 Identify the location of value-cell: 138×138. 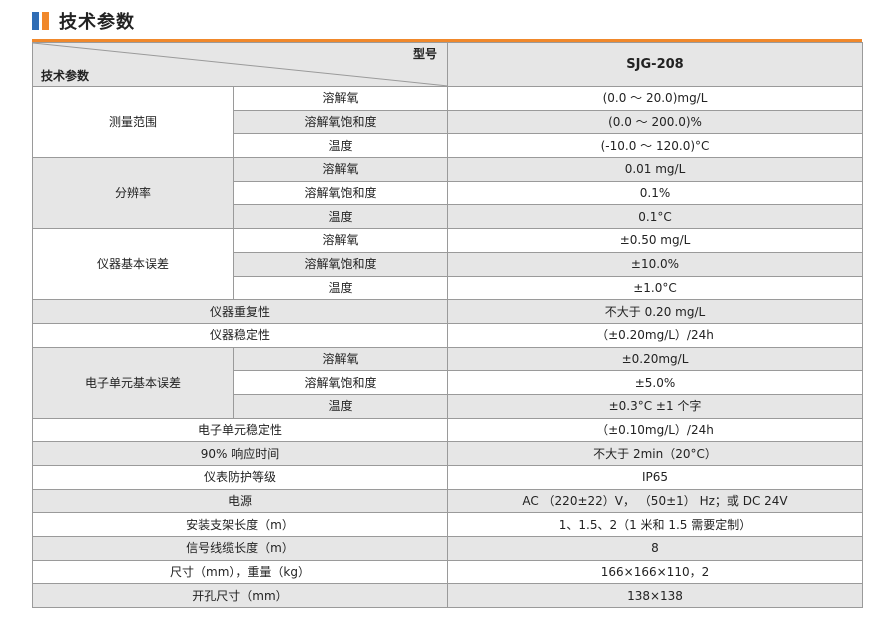
(655, 596).